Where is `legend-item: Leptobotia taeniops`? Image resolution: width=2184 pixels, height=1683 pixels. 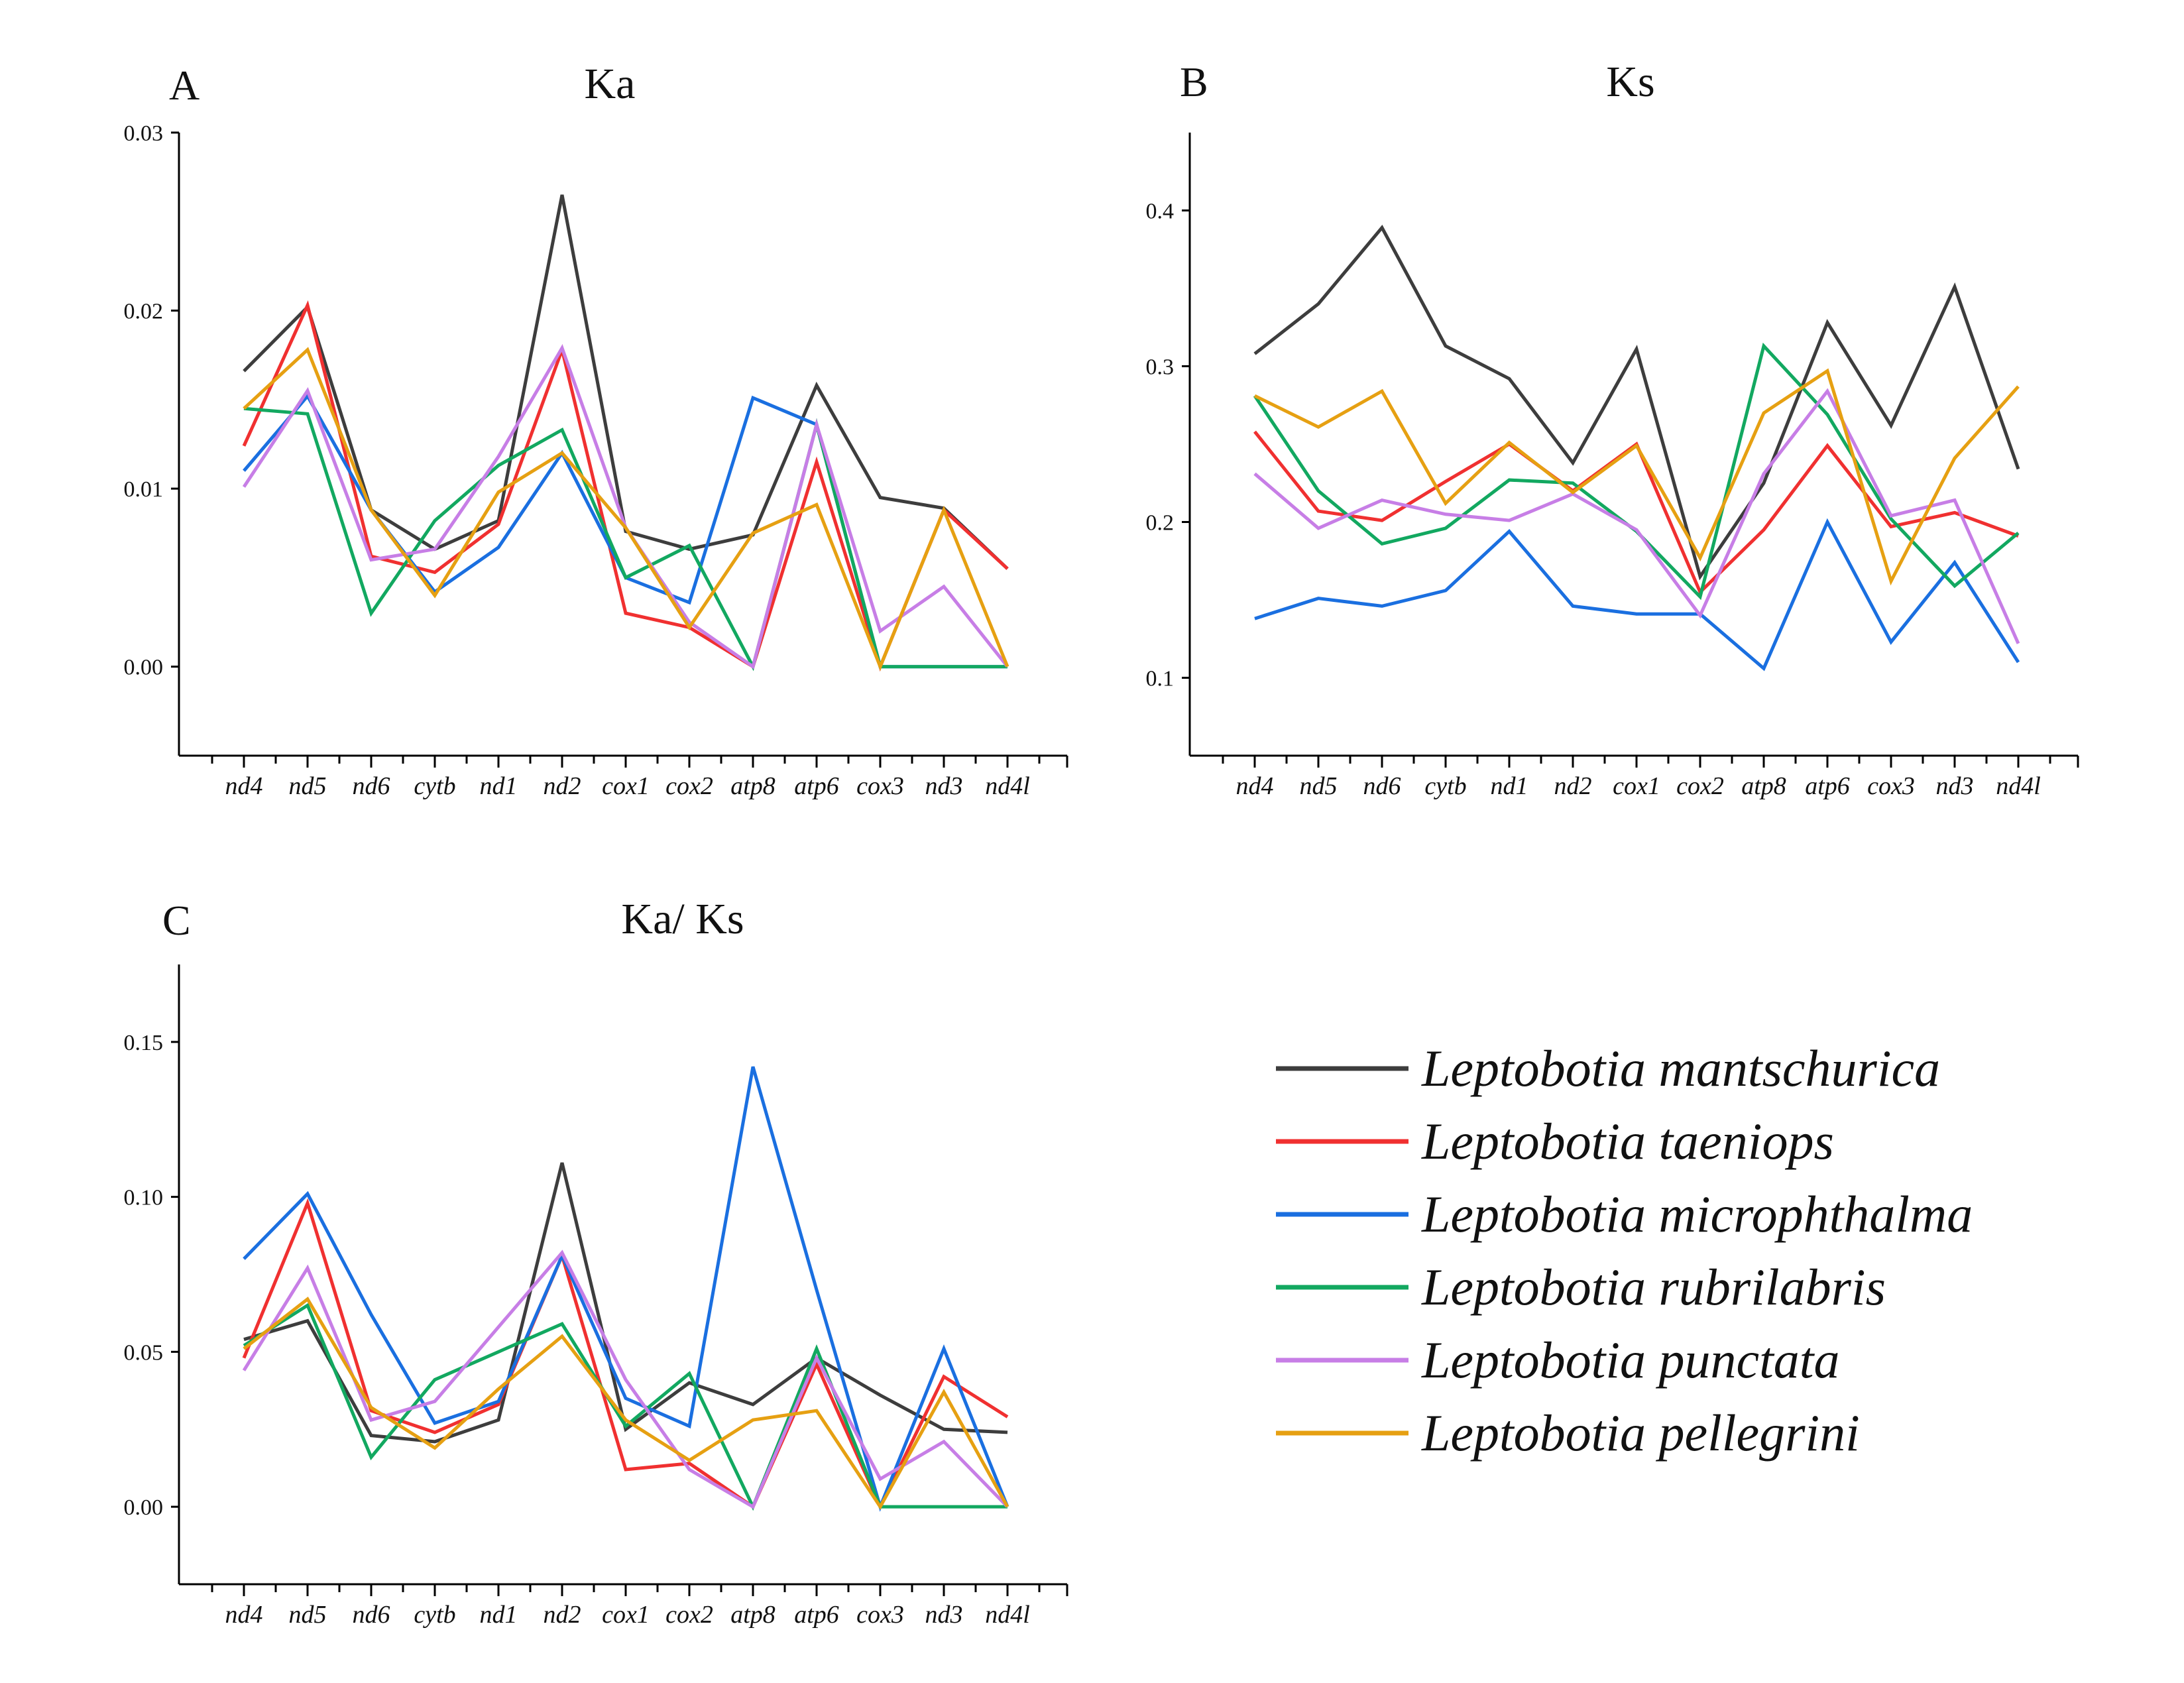
legend-item: Leptobotia taeniops is located at coordinates (1555, 1141).